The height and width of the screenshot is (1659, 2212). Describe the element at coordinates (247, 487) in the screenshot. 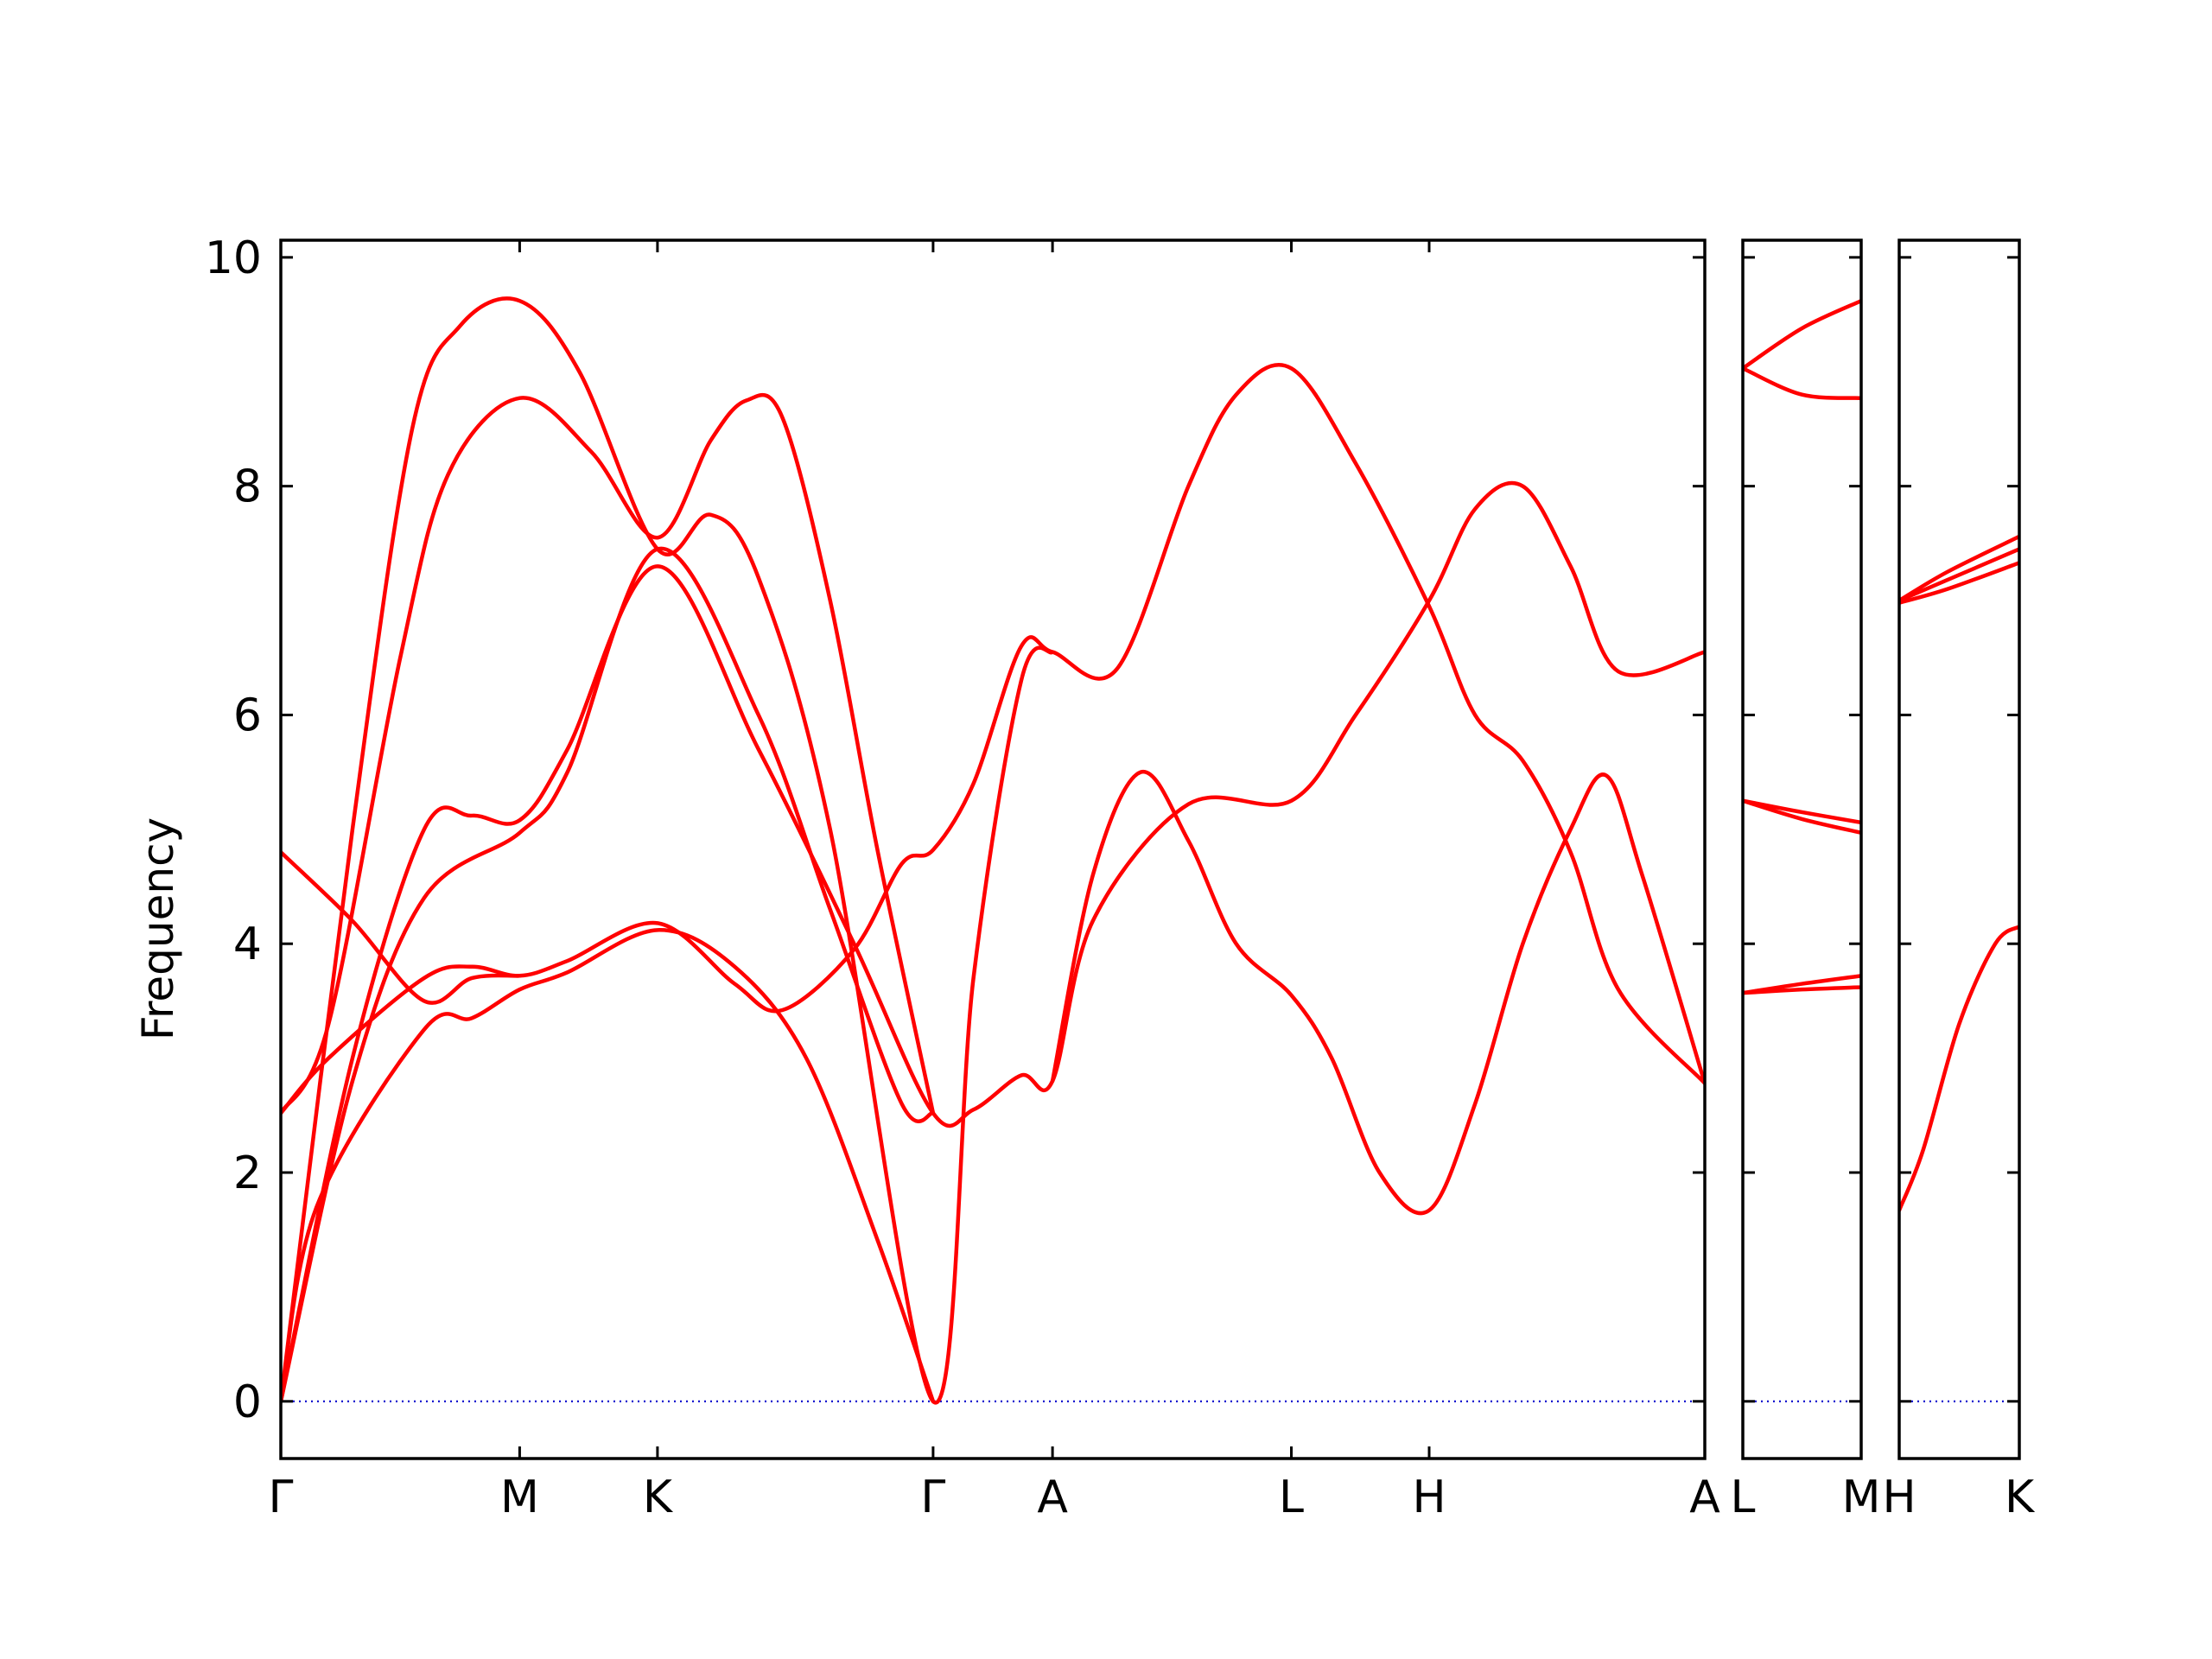

I see `y-tick-label: 8` at that location.